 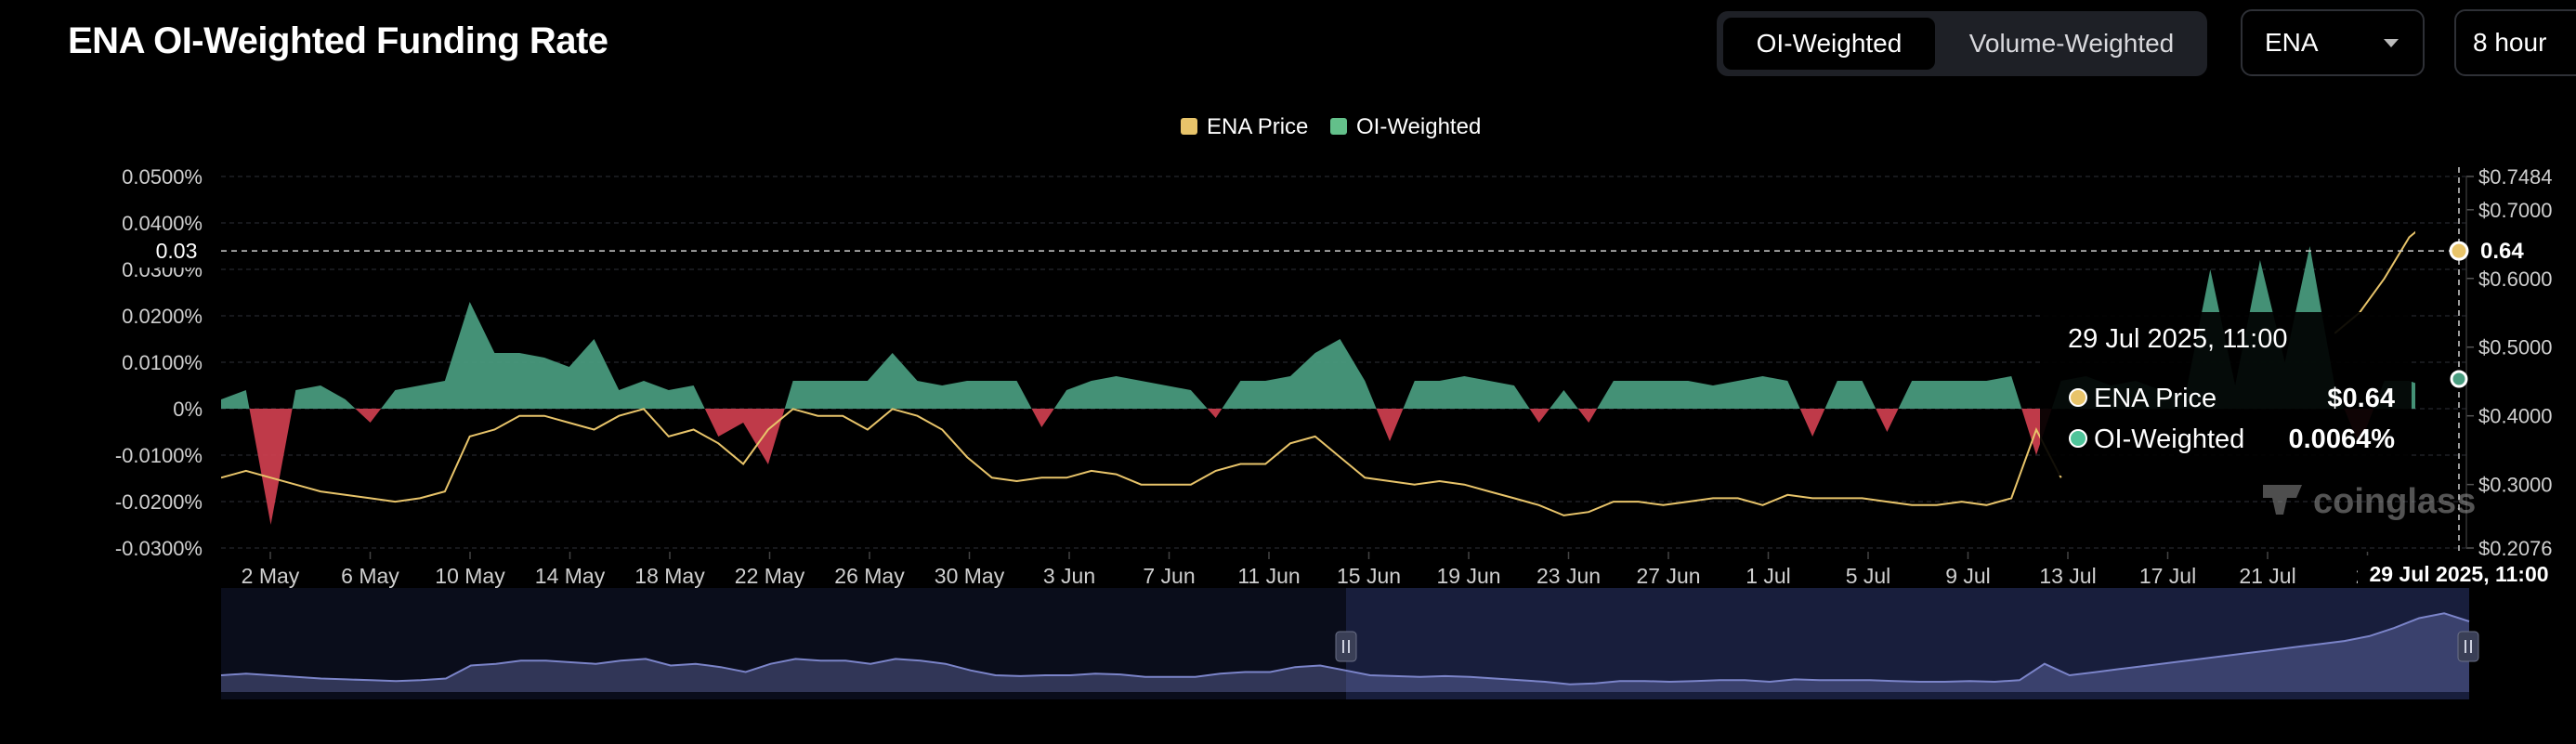 I want to click on x-tick-label: 21 Jul, so click(x=2267, y=576).